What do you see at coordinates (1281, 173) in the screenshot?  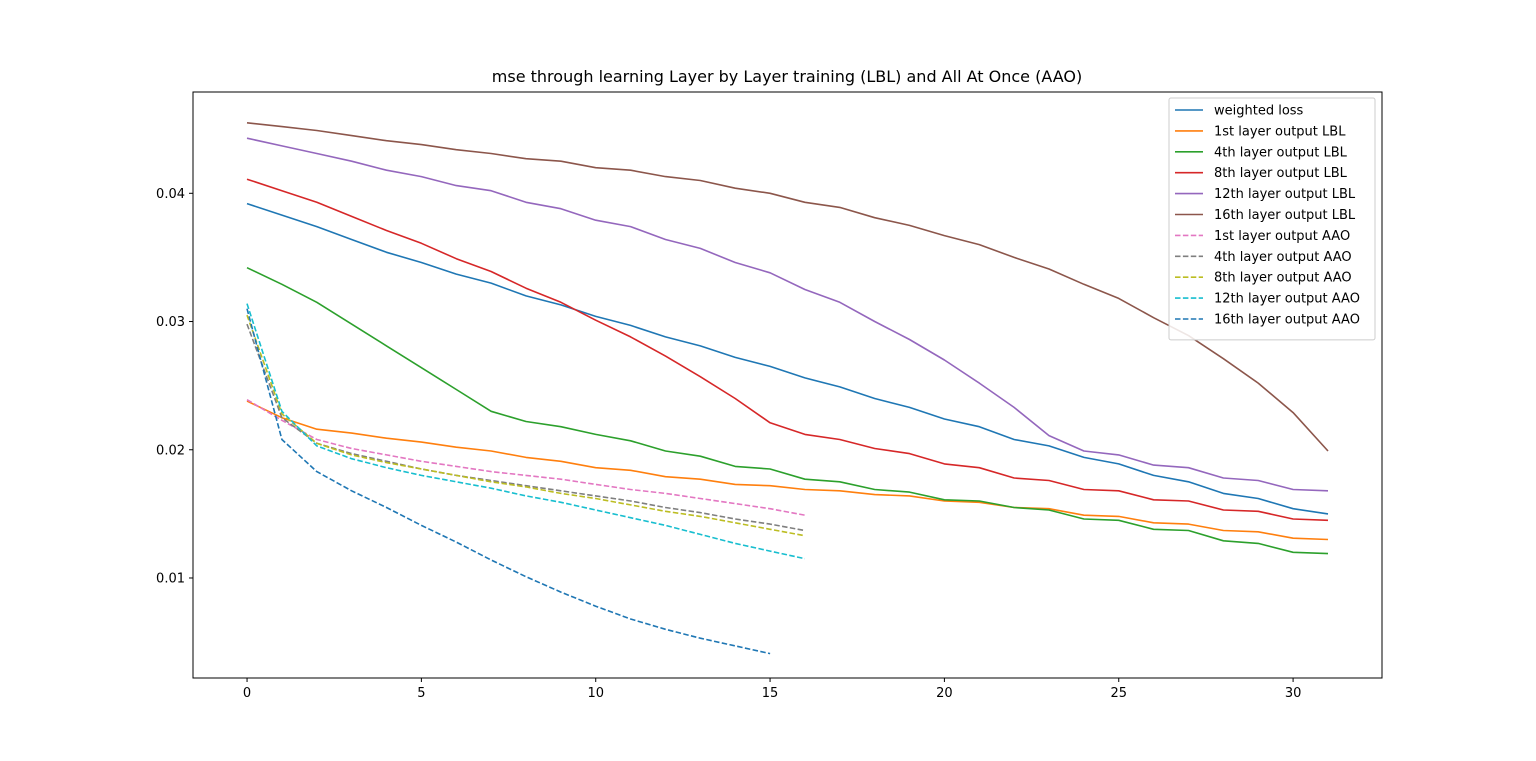 I see `legend-label: 8th layer output LBL` at bounding box center [1281, 173].